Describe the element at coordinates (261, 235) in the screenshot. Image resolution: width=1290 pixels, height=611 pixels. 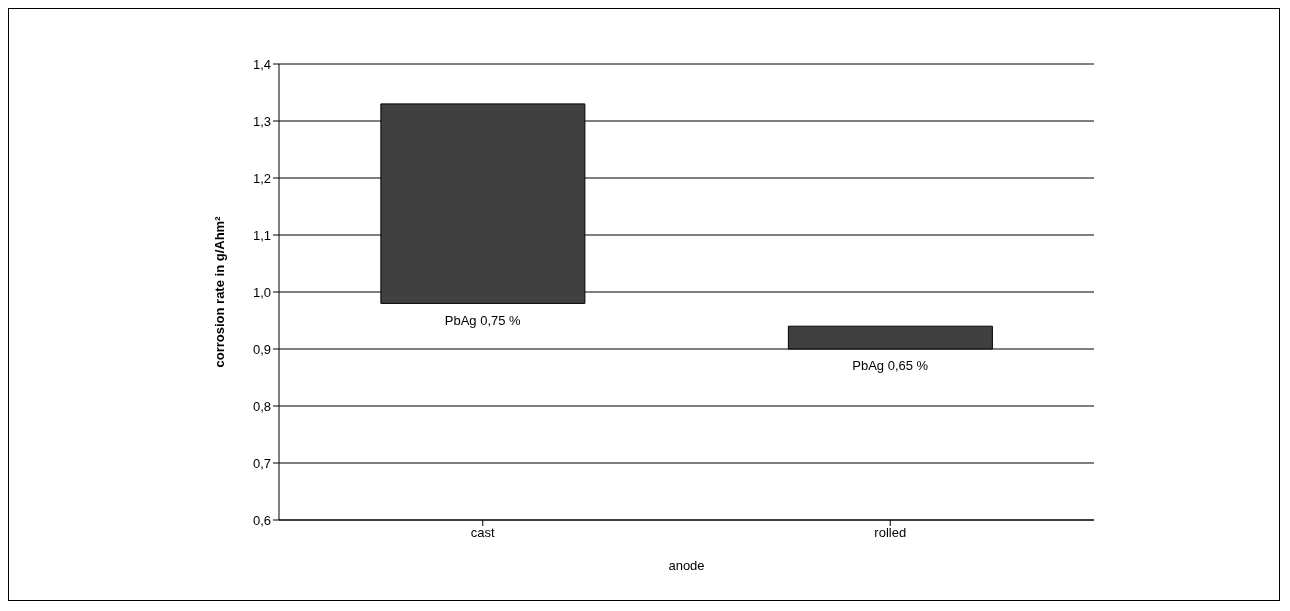
I see `y-tick-label: 1,1` at that location.